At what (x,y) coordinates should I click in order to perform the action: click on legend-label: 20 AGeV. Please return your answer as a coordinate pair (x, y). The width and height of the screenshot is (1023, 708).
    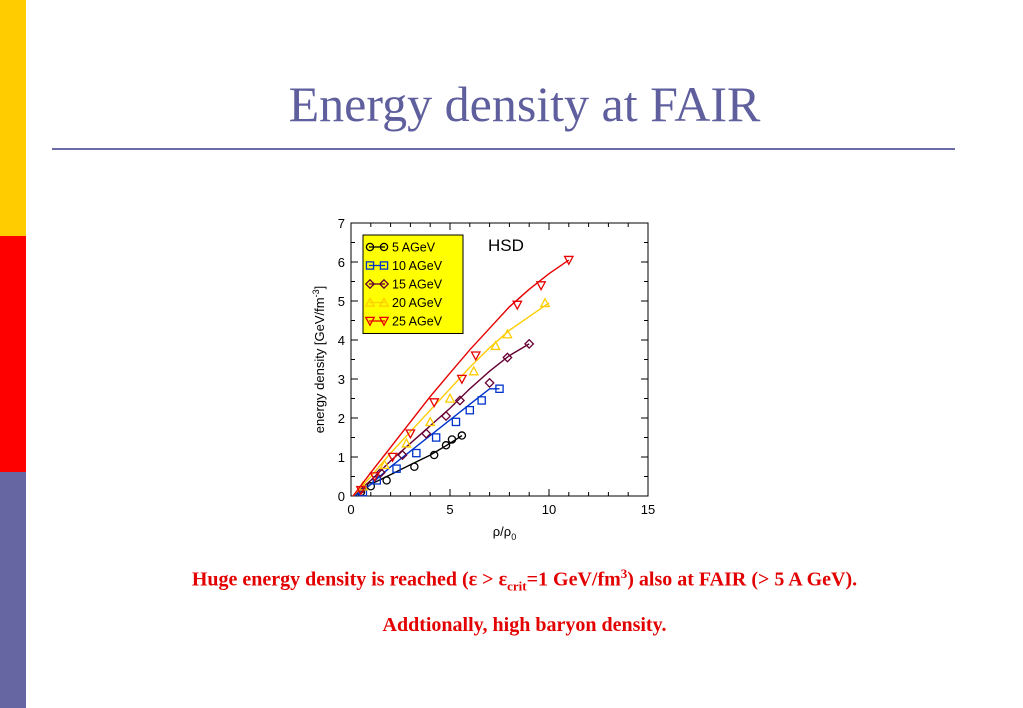
    Looking at the image, I should click on (417, 303).